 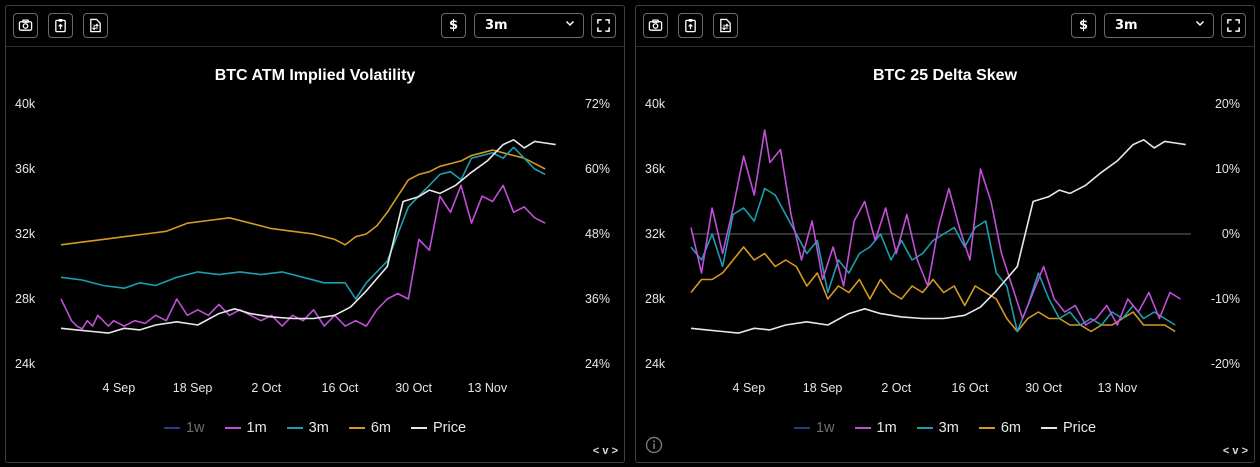 I want to click on y-right-tick-label: 36%, so click(x=597, y=299).